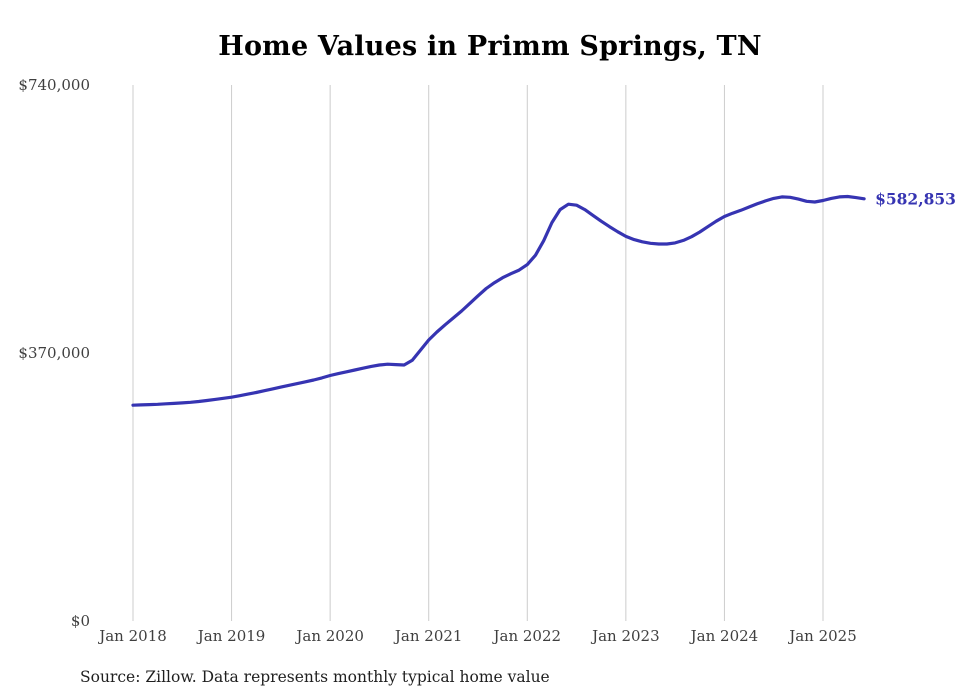 The width and height of the screenshot is (980, 699). I want to click on x-axis-tick-label: Jan 2018, so click(133, 636).